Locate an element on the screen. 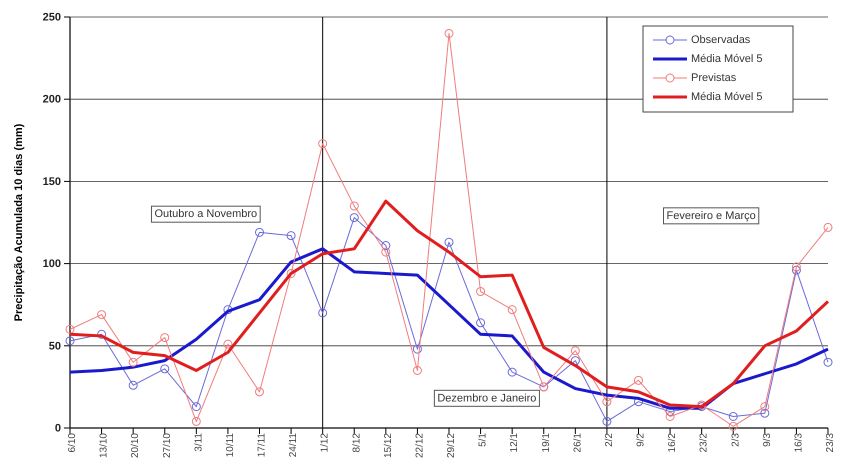 The width and height of the screenshot is (842, 460). legend-label: Observadas is located at coordinates (721, 40).